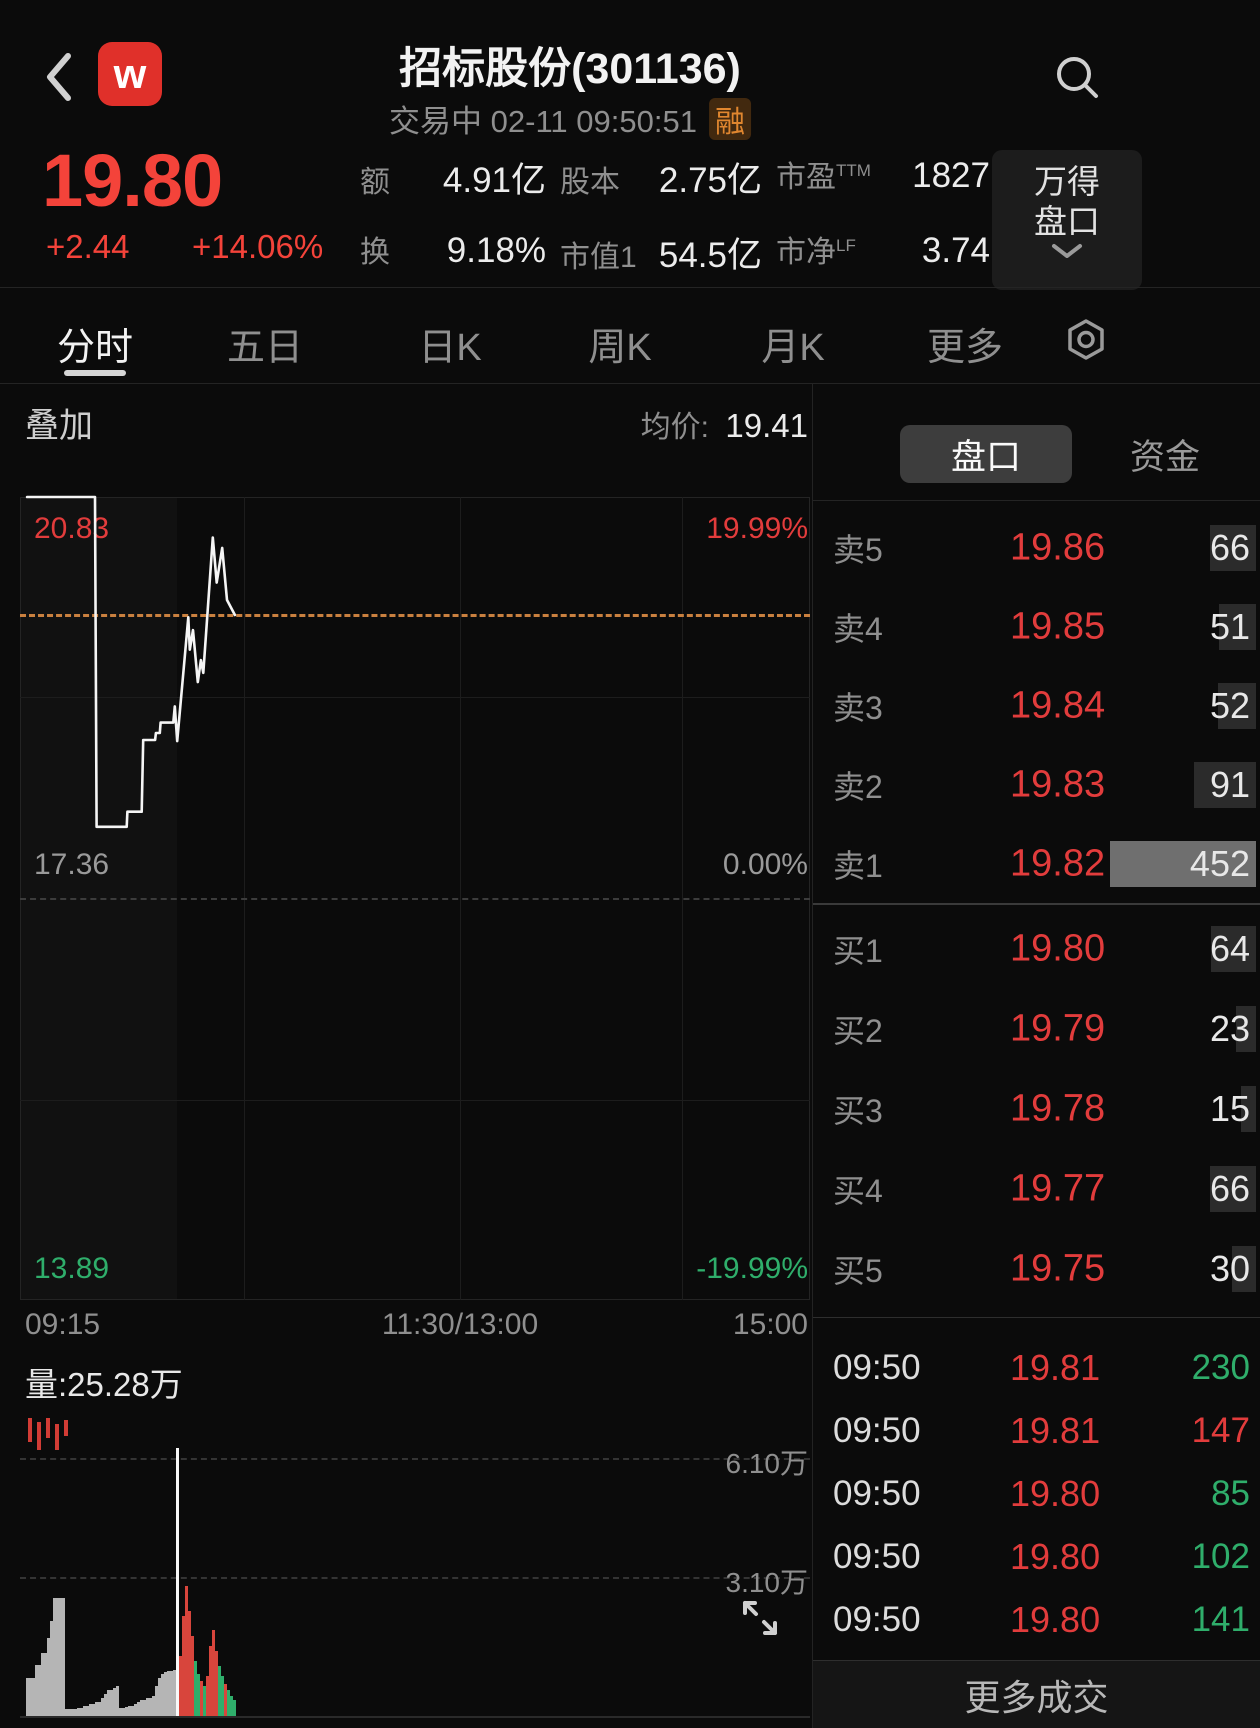  I want to click on order-row-买1: 买1 19.80 64, so click(1036, 949).